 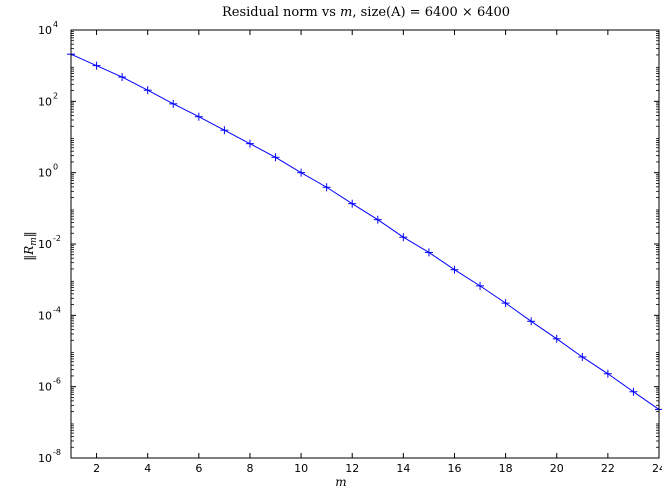 I want to click on y-tick-exponent: -6, so click(x=57, y=381).